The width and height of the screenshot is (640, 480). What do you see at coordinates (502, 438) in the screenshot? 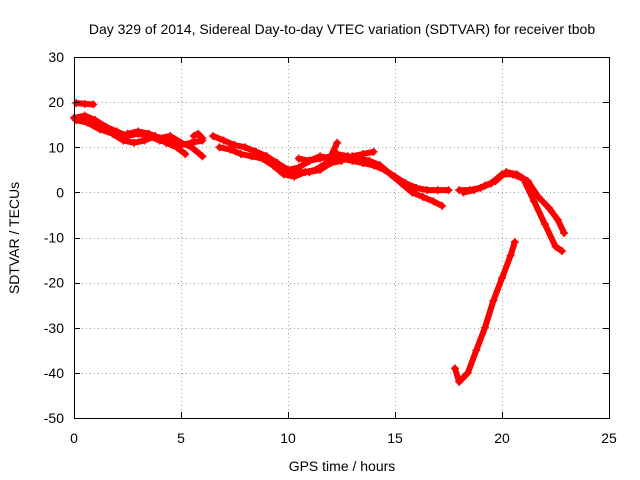
I see `x-tick-label: 20` at bounding box center [502, 438].